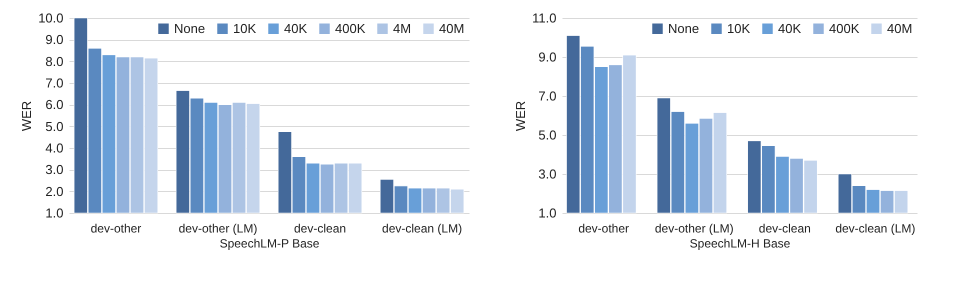 Image resolution: width=966 pixels, height=298 pixels. Describe the element at coordinates (54, 61) in the screenshot. I see `y-tick-label: 8.0` at that location.